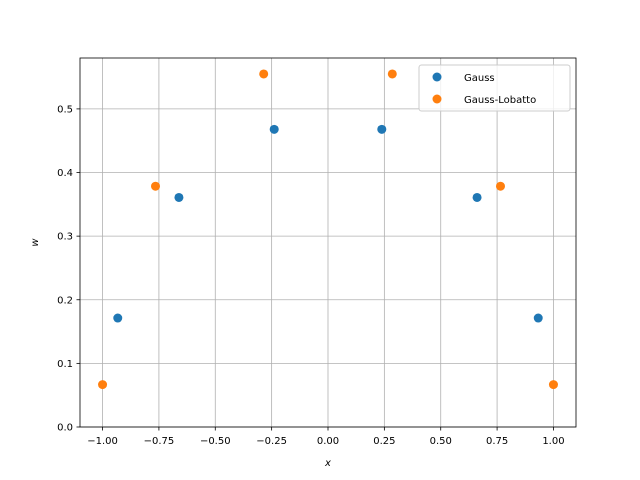 This screenshot has height=480, width=640. I want to click on x-tick-label: −0.75, so click(159, 441).